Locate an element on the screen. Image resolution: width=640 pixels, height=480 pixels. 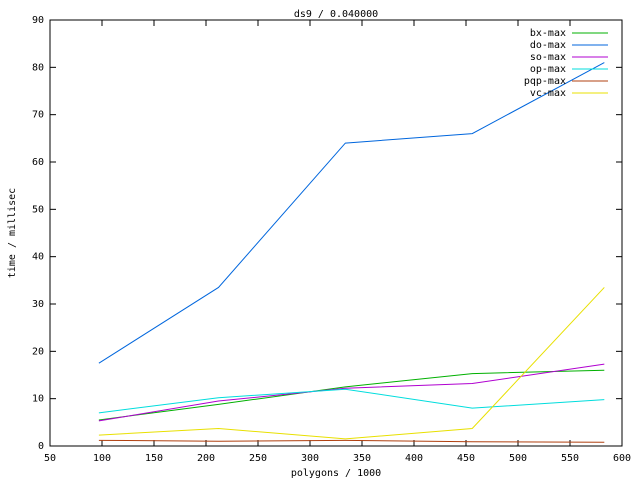
legend-label: vc-max is located at coordinates (548, 93).